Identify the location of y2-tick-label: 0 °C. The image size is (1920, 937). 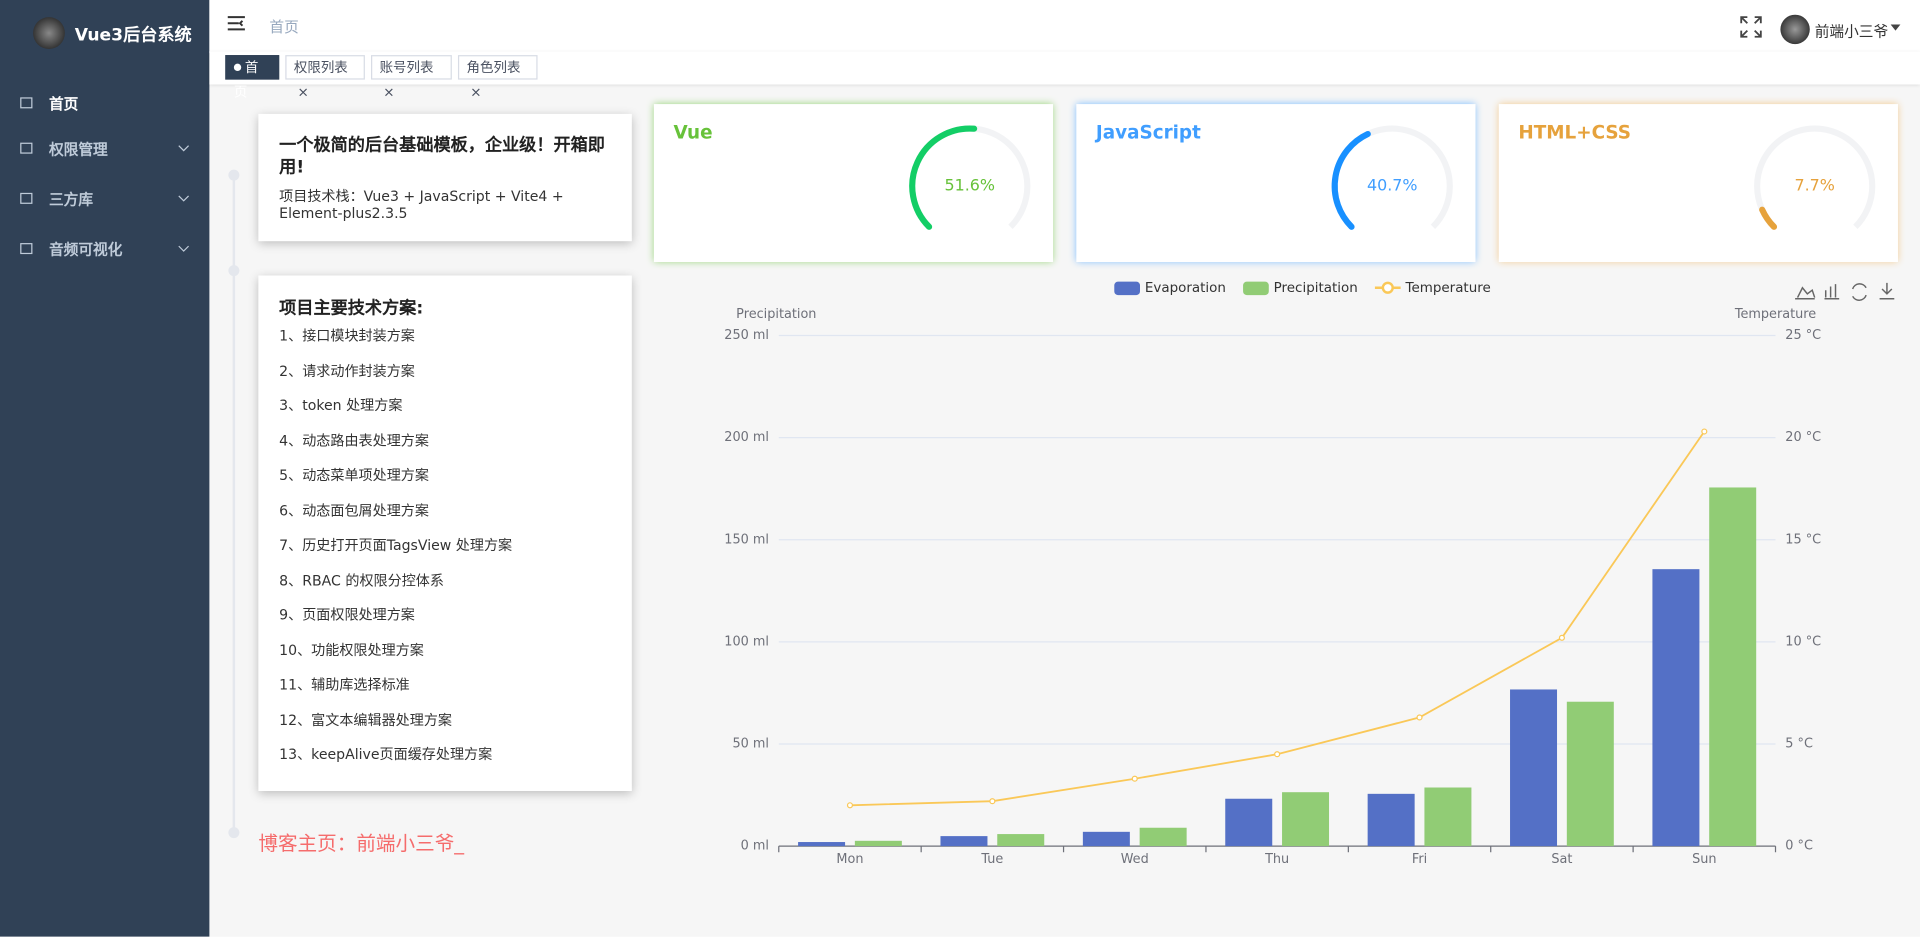
(1799, 846).